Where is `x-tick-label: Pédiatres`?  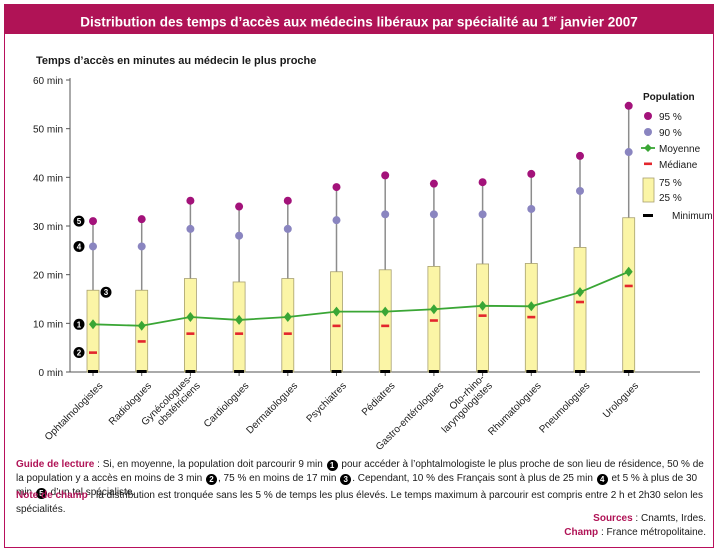 x-tick-label: Pédiatres is located at coordinates (379, 400).